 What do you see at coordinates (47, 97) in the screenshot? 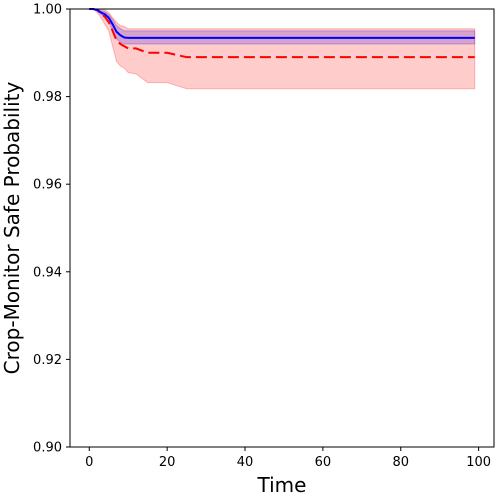
I see `y-tick-label: 0.98` at bounding box center [47, 97].